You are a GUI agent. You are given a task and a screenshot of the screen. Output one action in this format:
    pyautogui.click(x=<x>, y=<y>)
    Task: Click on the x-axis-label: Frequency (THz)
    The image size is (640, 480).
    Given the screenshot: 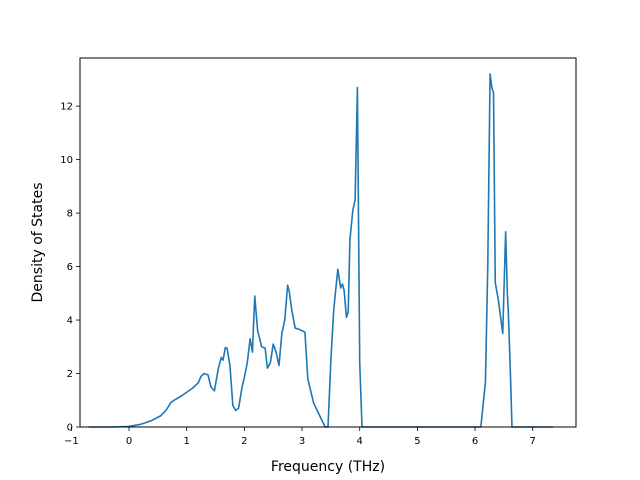 What is the action you would take?
    pyautogui.click(x=328, y=467)
    